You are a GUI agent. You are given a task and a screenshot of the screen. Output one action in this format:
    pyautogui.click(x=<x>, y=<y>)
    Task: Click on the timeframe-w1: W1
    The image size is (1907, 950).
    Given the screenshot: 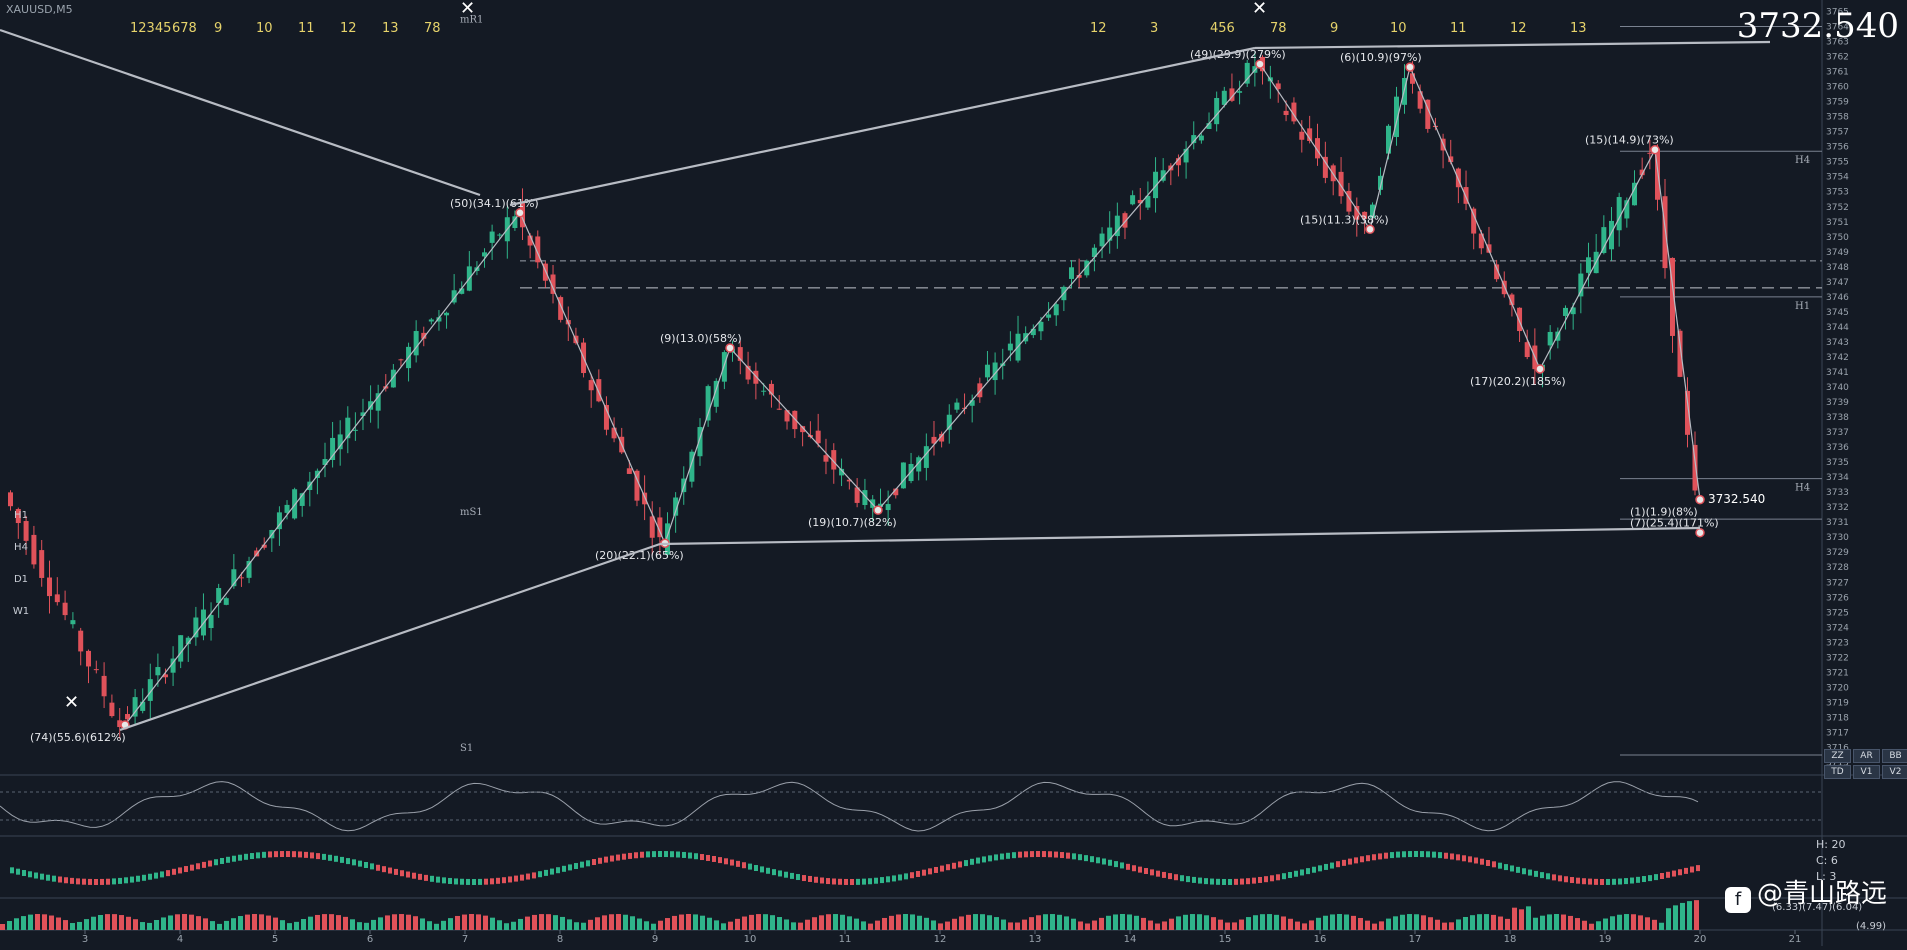 What is the action you would take?
    pyautogui.click(x=21, y=611)
    